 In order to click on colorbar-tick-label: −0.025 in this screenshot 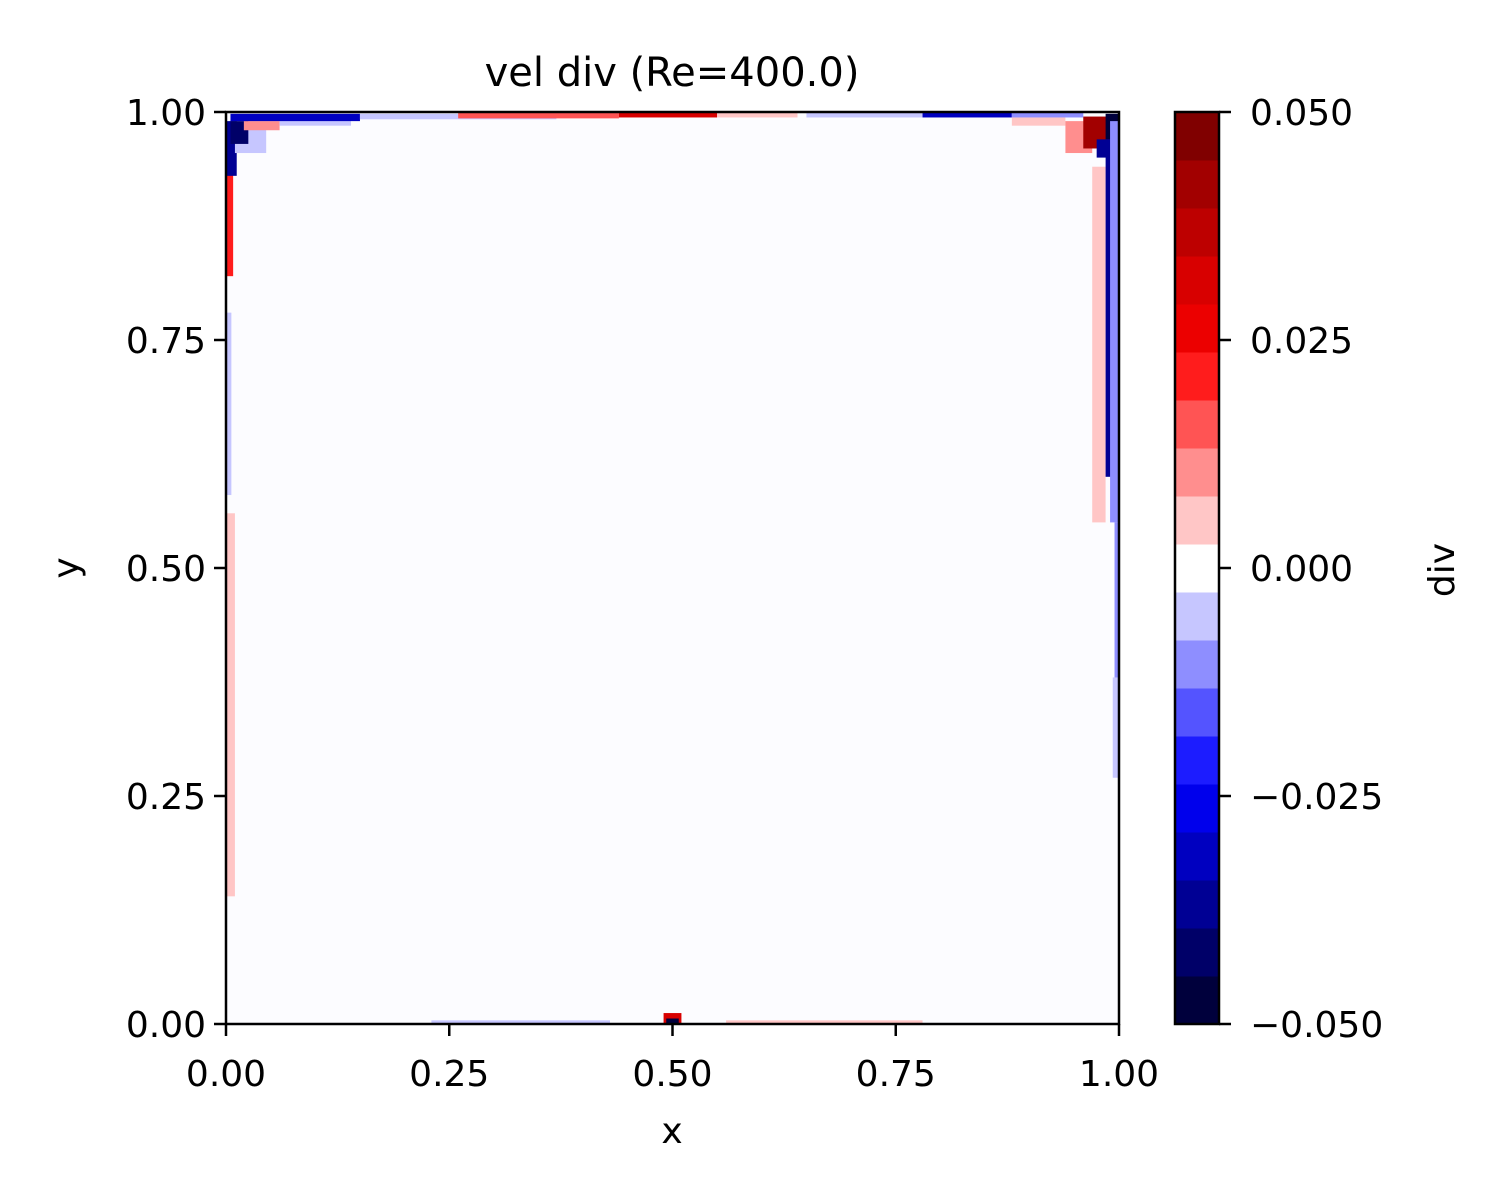, I will do `click(1316, 797)`.